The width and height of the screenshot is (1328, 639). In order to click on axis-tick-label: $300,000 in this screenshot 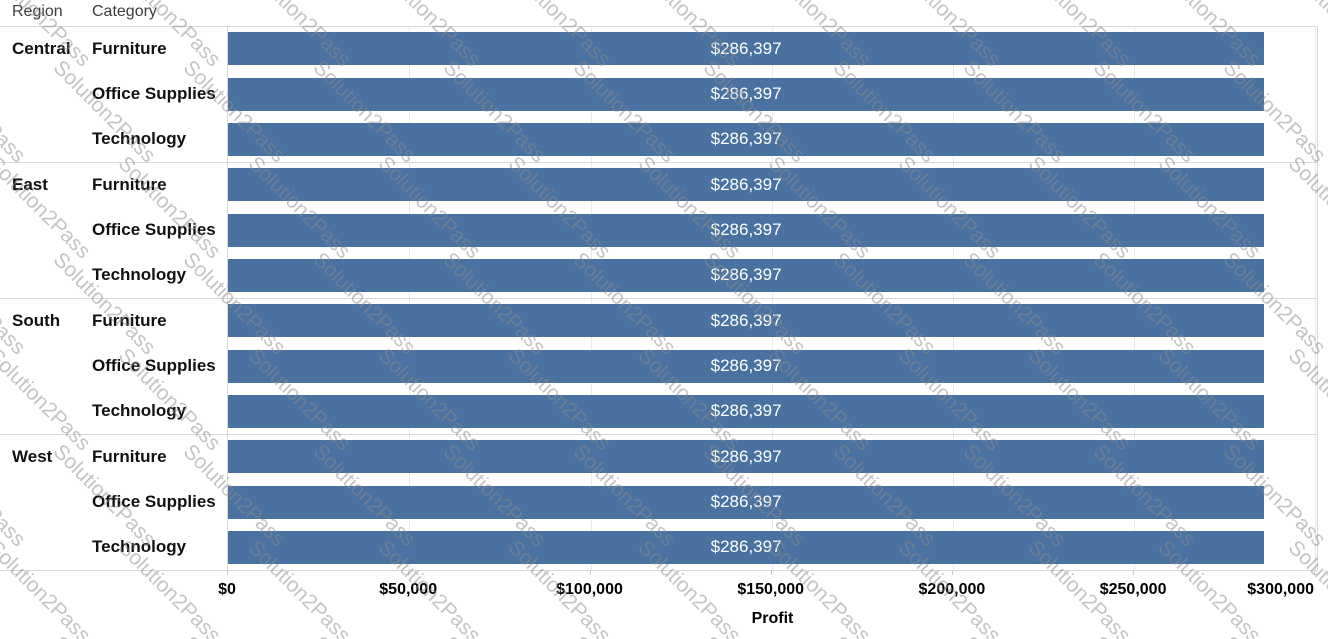, I will do `click(1280, 589)`.